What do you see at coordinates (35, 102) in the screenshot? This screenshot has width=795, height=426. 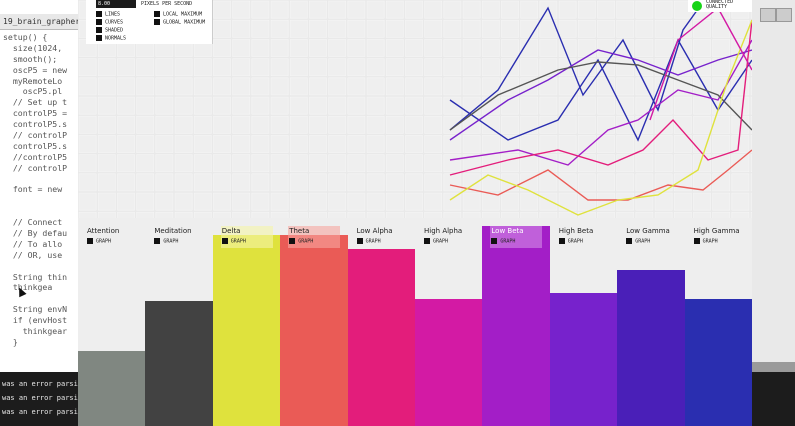 I see `code-line: // Set up t` at bounding box center [35, 102].